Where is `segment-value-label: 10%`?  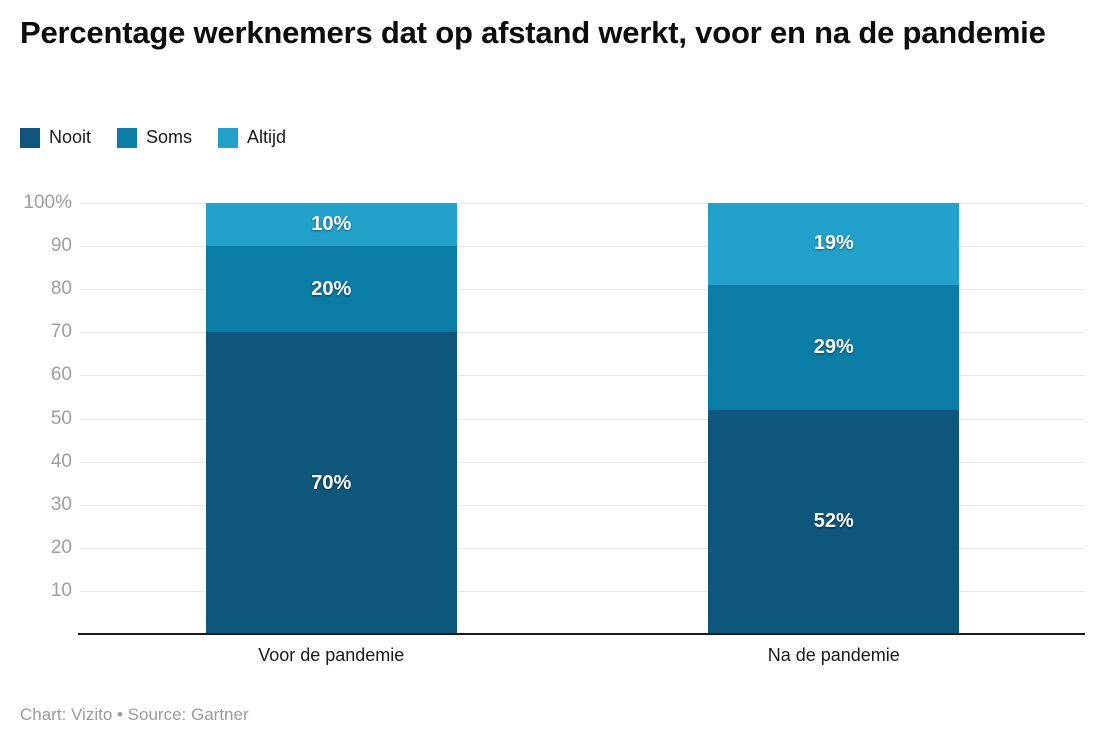
segment-value-label: 10% is located at coordinates (331, 224).